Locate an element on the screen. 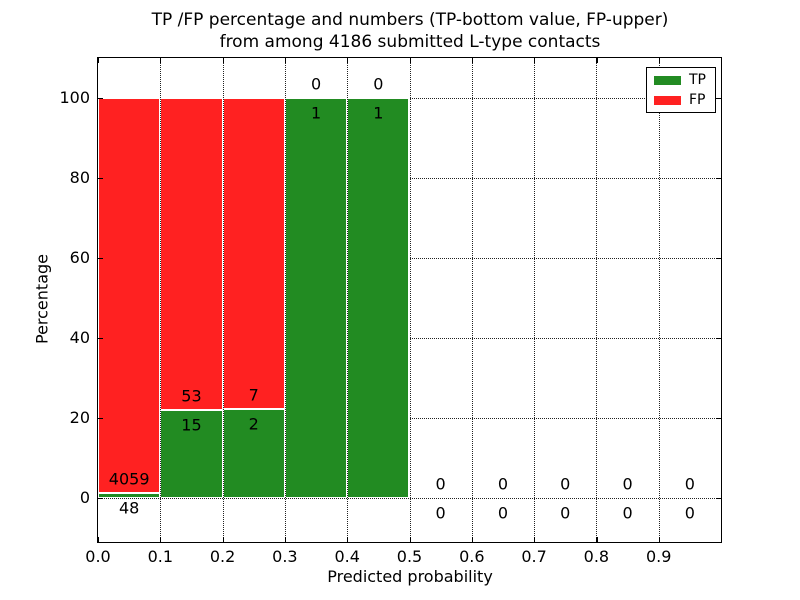 The width and height of the screenshot is (800, 600). x-tick-label: 0.9 is located at coordinates (658, 556).